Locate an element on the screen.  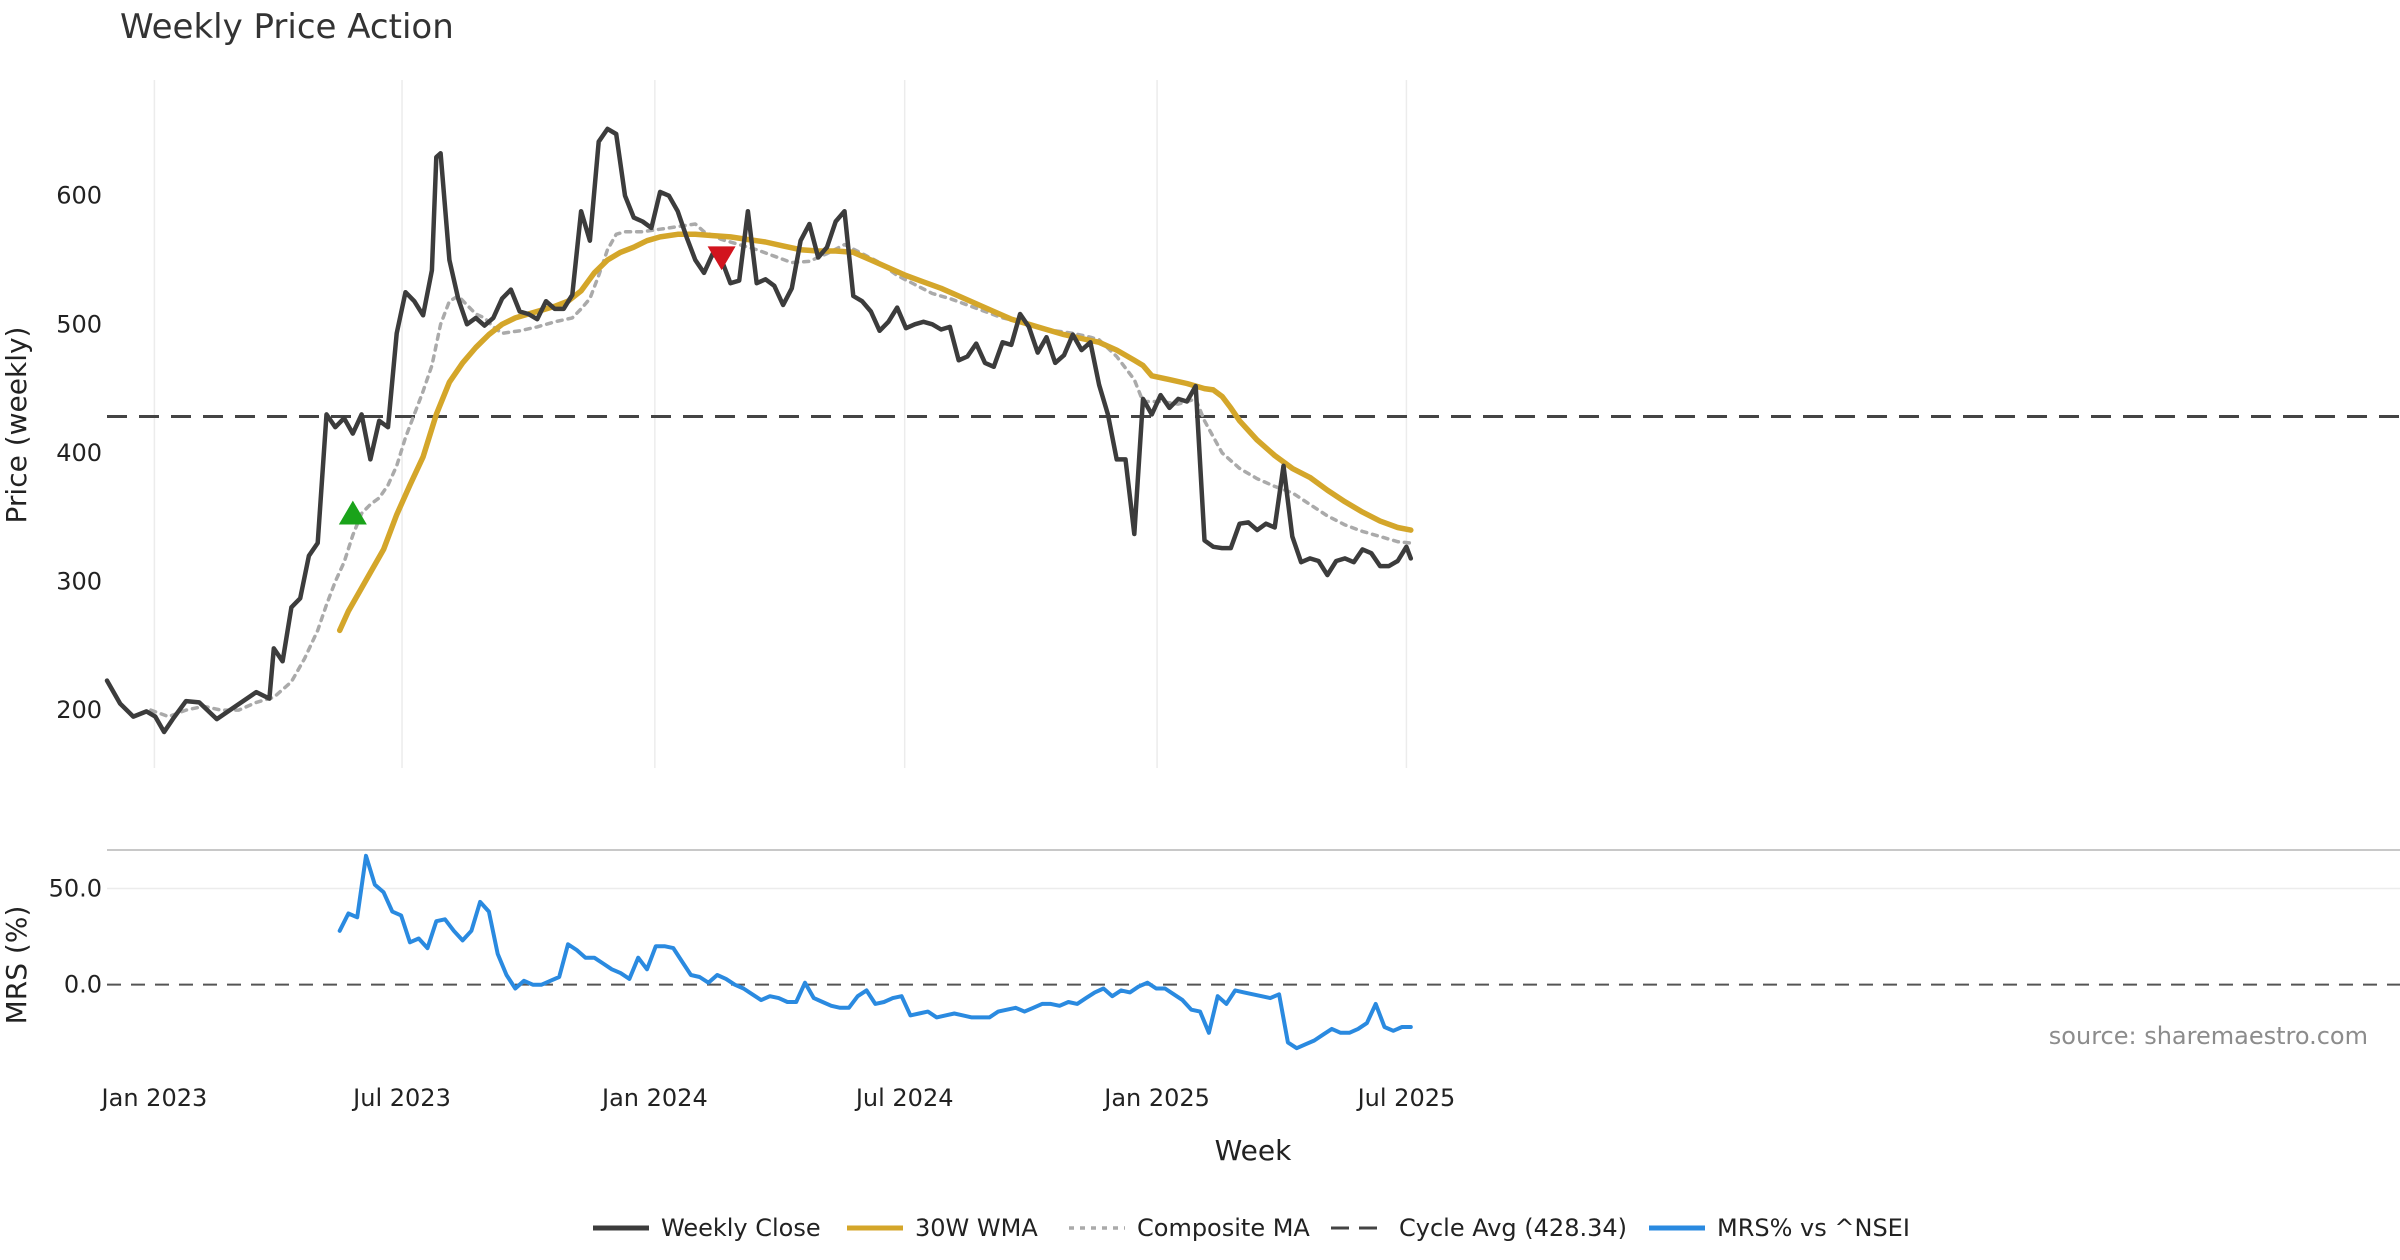
price-tick-label: 200 is located at coordinates (79, 710).